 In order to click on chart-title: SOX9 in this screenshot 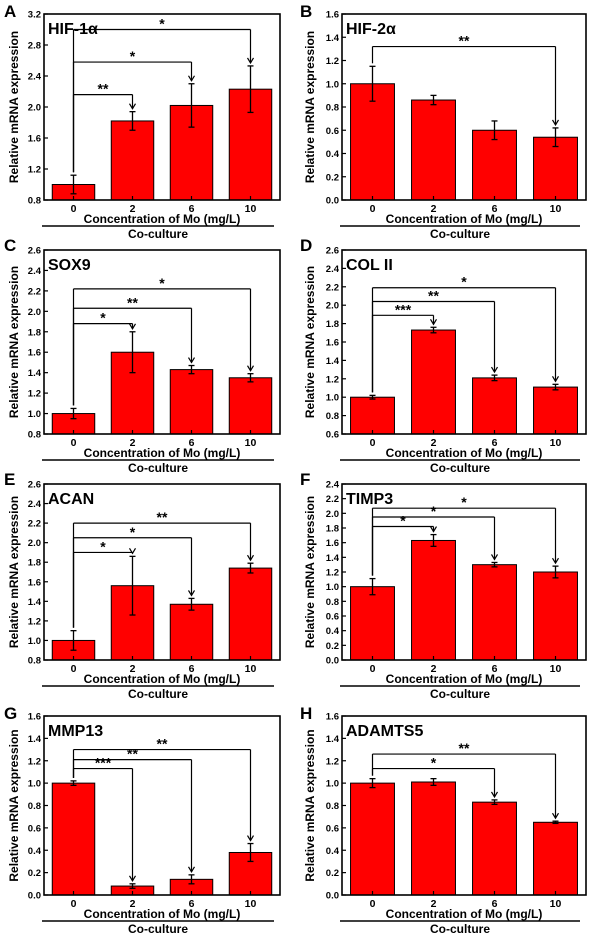, I will do `click(69, 265)`.